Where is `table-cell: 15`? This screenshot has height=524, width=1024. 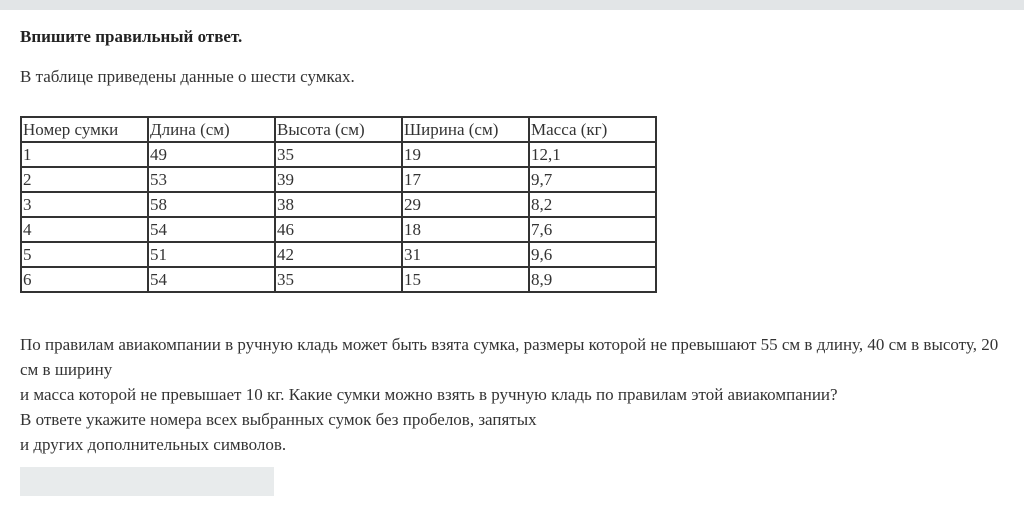
table-cell: 15 is located at coordinates (465, 279).